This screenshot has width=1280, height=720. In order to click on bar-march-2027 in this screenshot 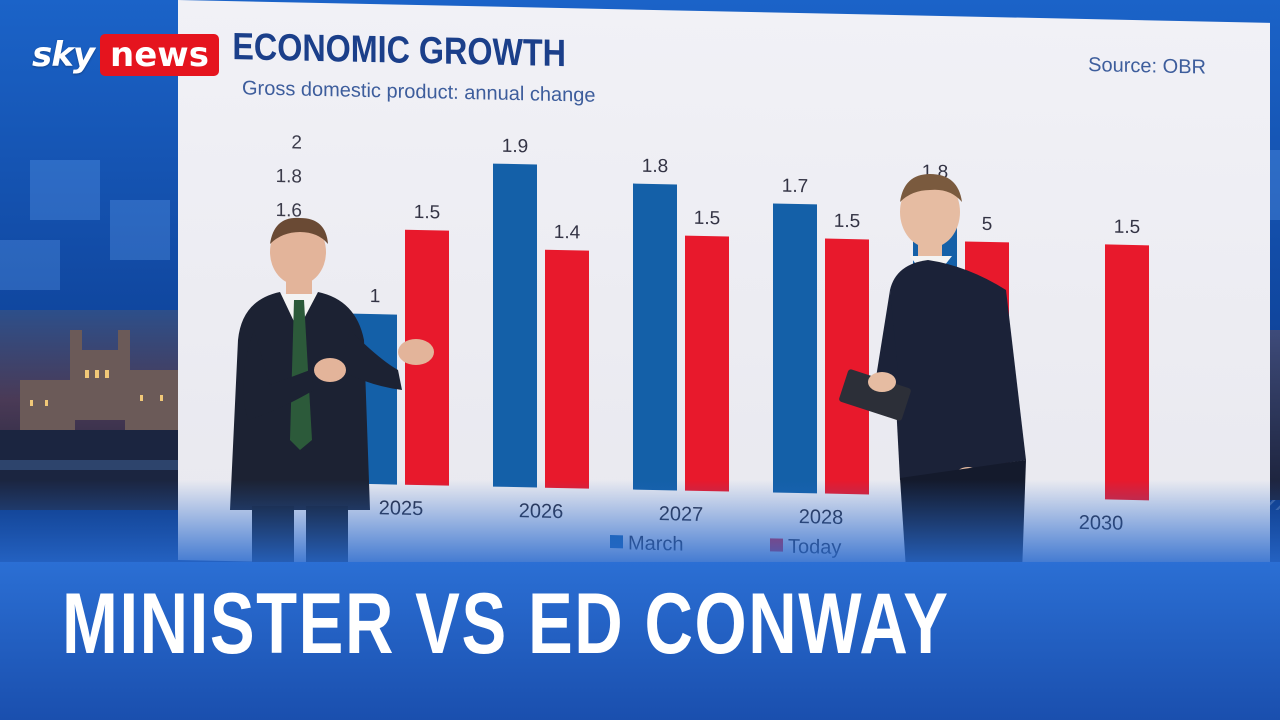, I will do `click(655, 337)`.